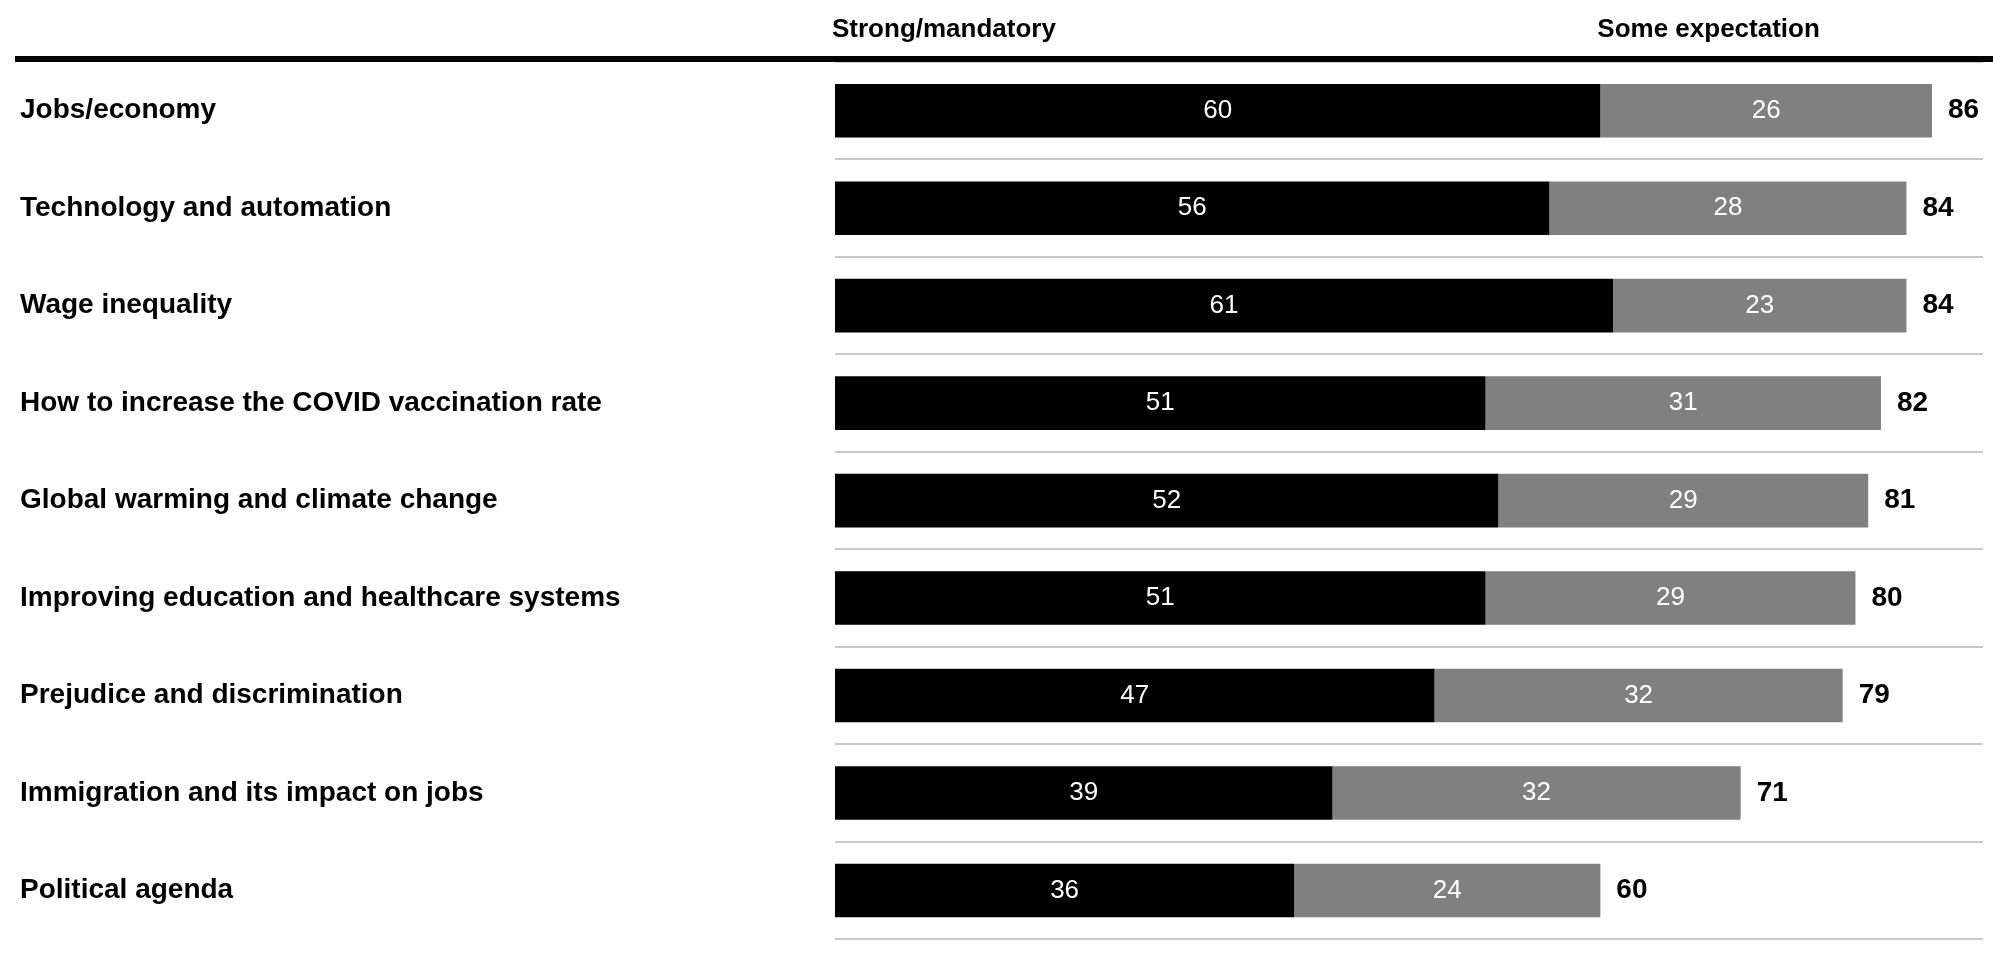  What do you see at coordinates (1963, 109) in the screenshot?
I see `total-label: 86` at bounding box center [1963, 109].